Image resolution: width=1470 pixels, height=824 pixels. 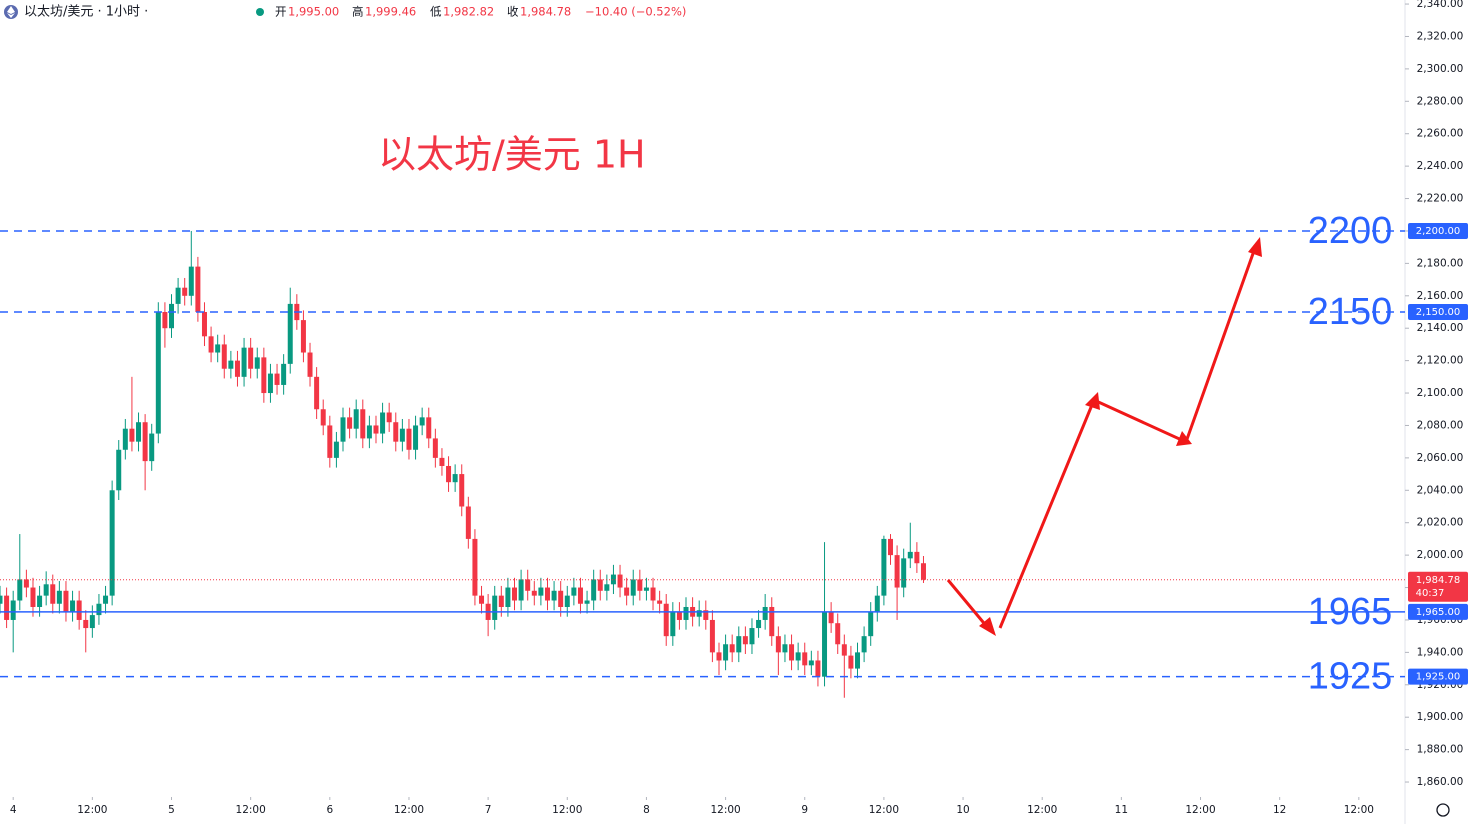 I want to click on symbol: 以太坊/美元 · 1小时 ·, so click(x=86, y=12).